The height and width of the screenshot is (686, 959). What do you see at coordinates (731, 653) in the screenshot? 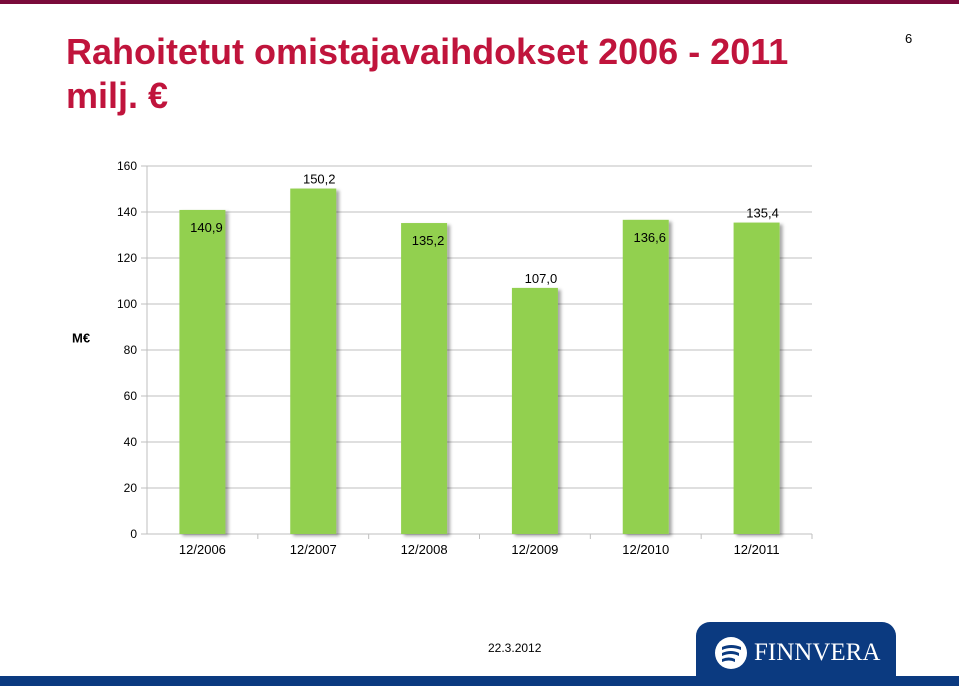
I see `finnvera-logo-icon` at bounding box center [731, 653].